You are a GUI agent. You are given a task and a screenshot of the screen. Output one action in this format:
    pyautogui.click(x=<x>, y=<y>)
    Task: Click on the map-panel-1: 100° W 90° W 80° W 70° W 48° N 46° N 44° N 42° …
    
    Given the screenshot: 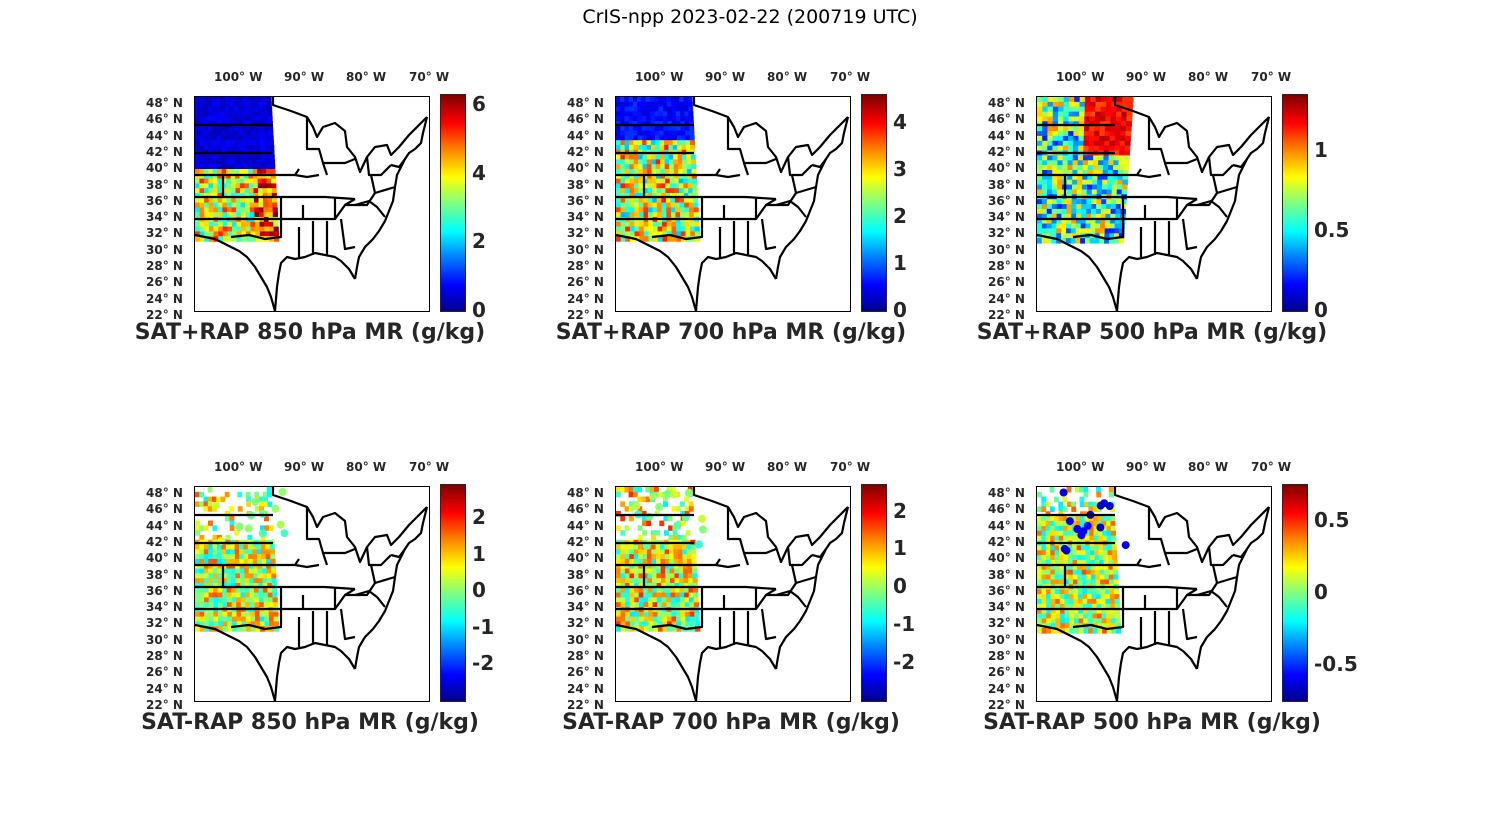 What is the action you would take?
    pyautogui.click(x=334, y=240)
    